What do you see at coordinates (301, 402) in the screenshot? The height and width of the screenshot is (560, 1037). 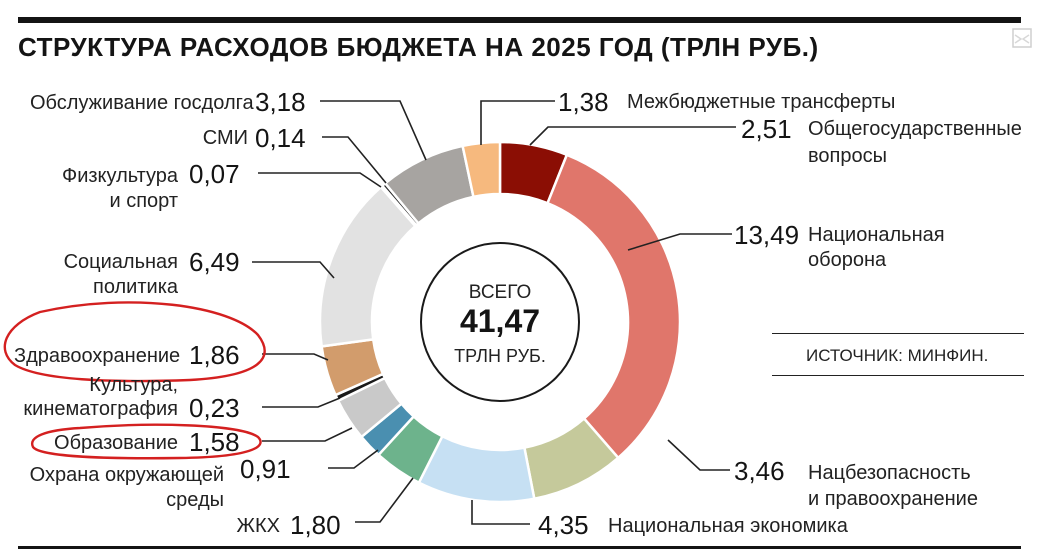 I see `leader-kultura` at bounding box center [301, 402].